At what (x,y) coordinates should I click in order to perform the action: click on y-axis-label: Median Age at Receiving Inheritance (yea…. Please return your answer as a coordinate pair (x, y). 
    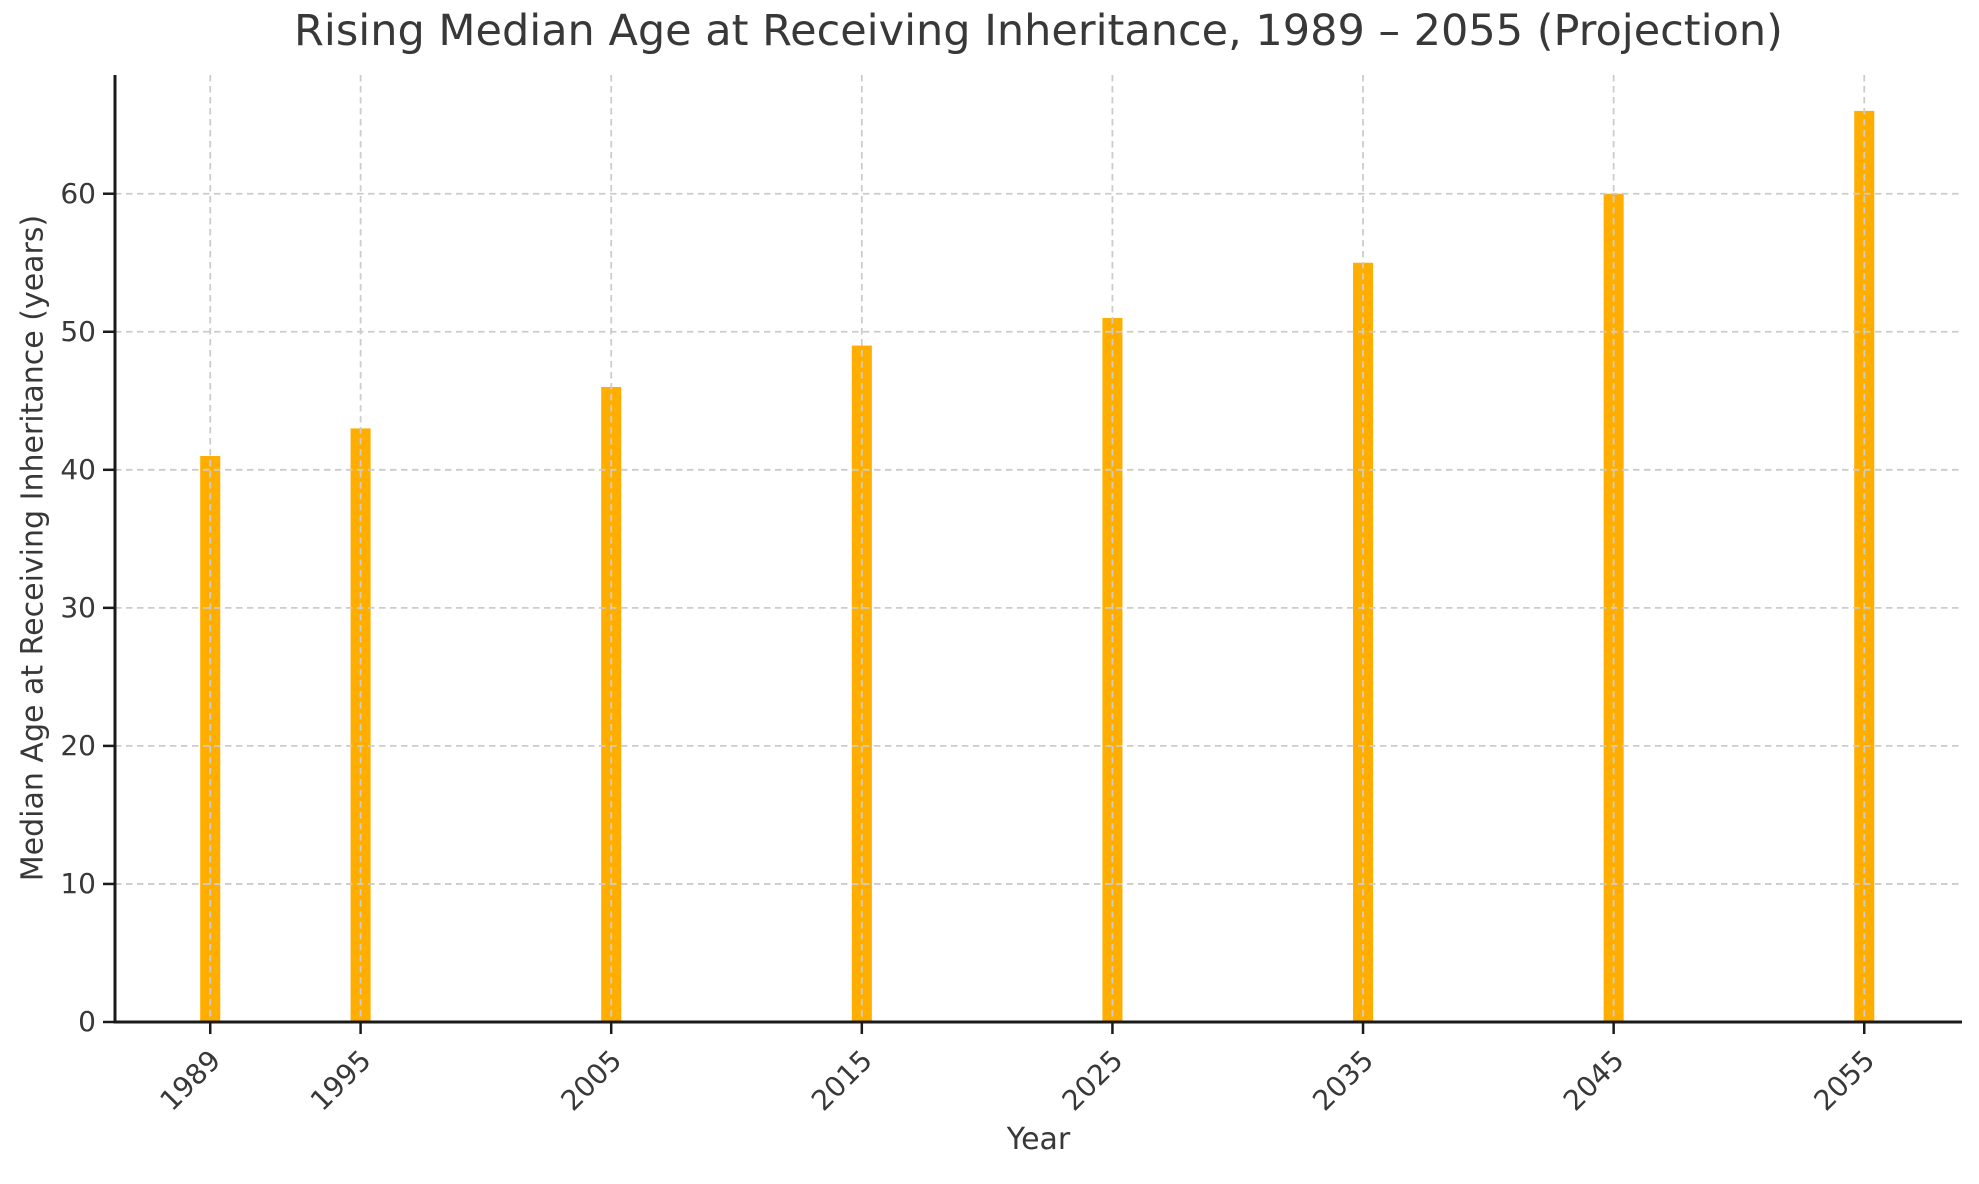
    Looking at the image, I should click on (33, 548).